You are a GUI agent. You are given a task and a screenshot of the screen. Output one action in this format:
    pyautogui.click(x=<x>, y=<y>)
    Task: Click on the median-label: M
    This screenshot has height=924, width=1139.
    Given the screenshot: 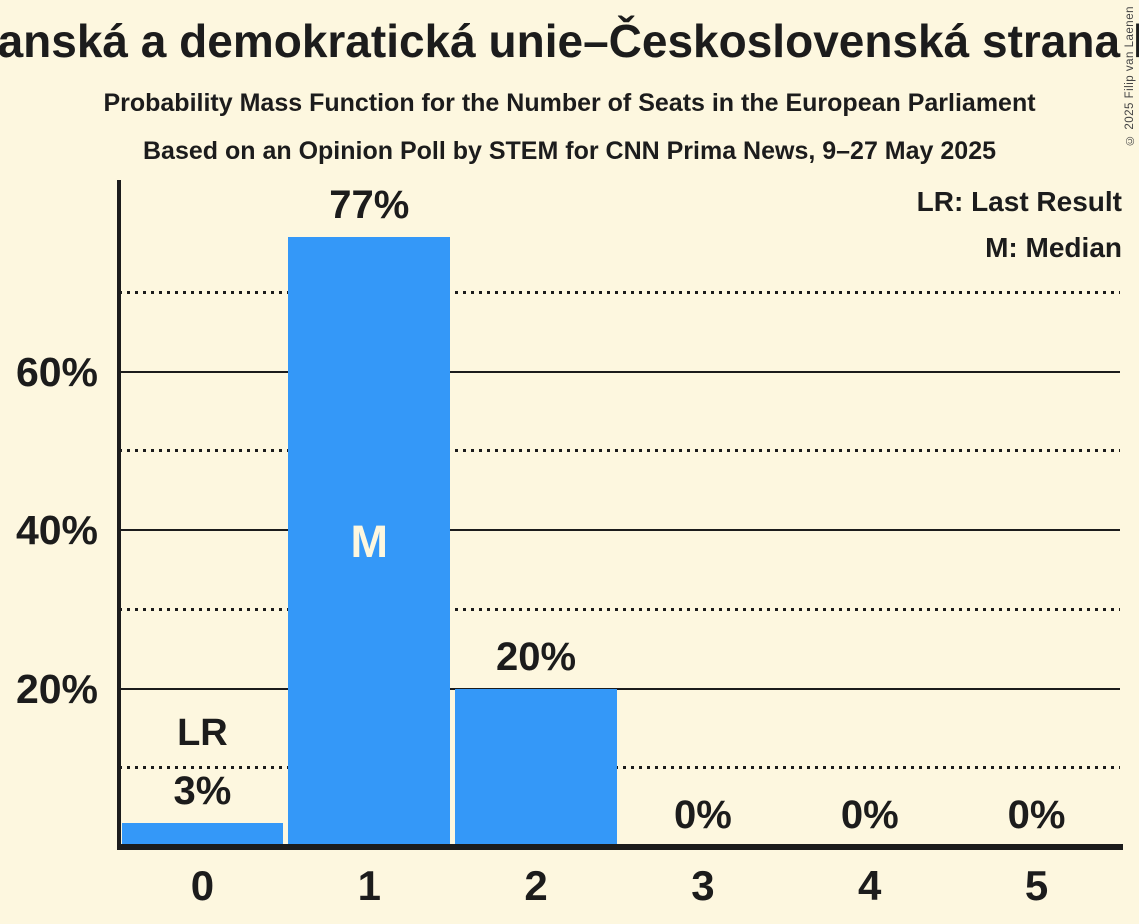 What is the action you would take?
    pyautogui.click(x=369, y=542)
    